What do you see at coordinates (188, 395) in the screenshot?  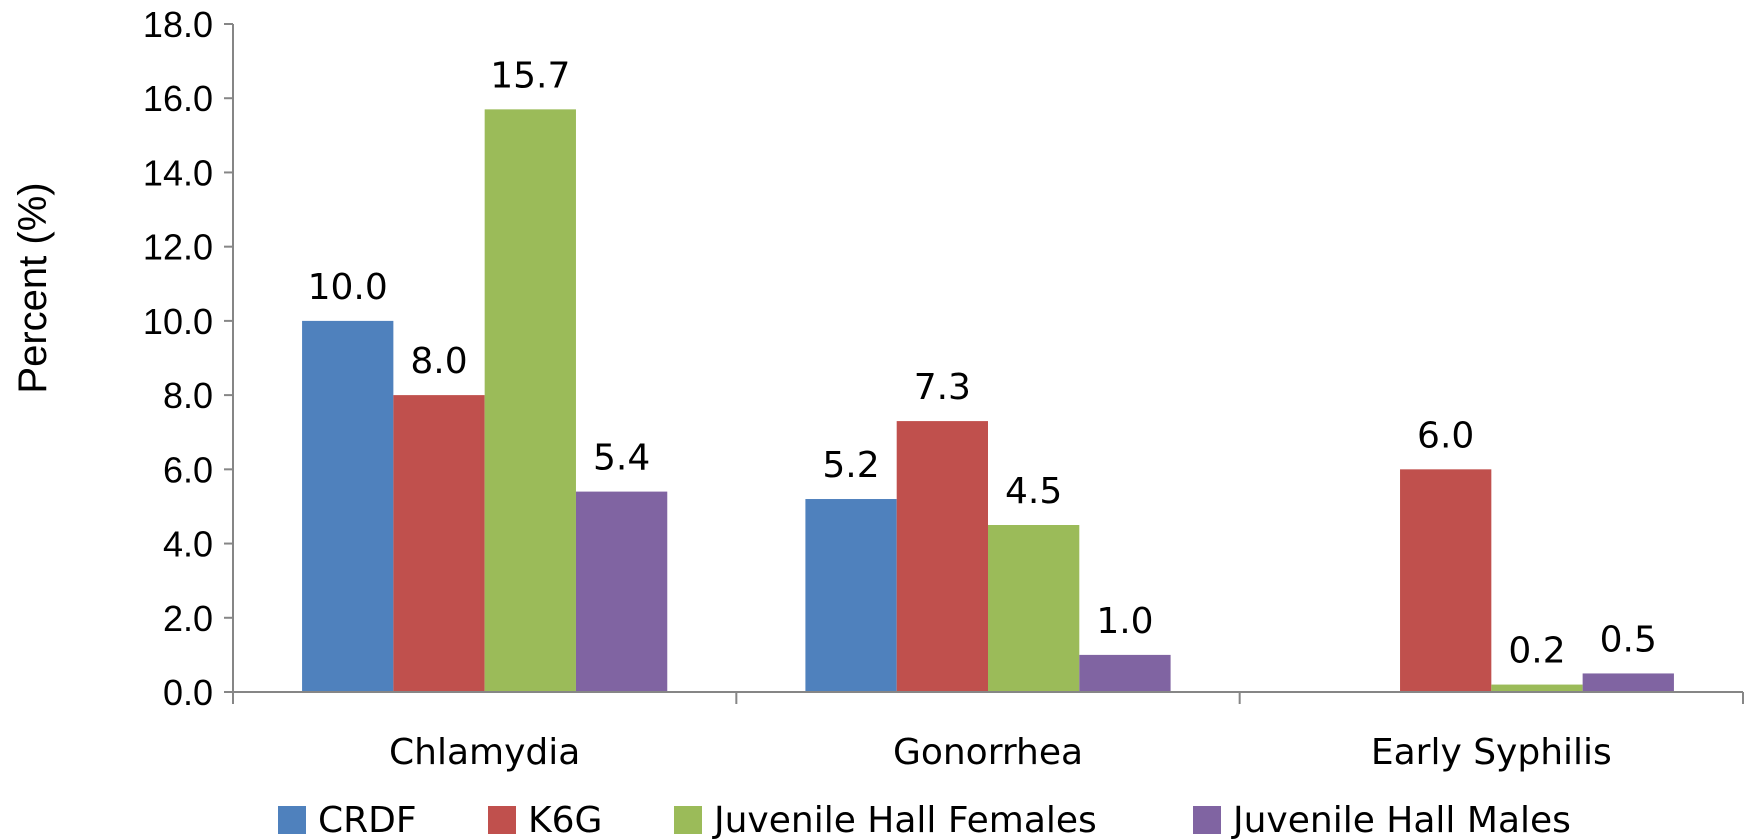 I see `y-tick-label: 8.0` at bounding box center [188, 395].